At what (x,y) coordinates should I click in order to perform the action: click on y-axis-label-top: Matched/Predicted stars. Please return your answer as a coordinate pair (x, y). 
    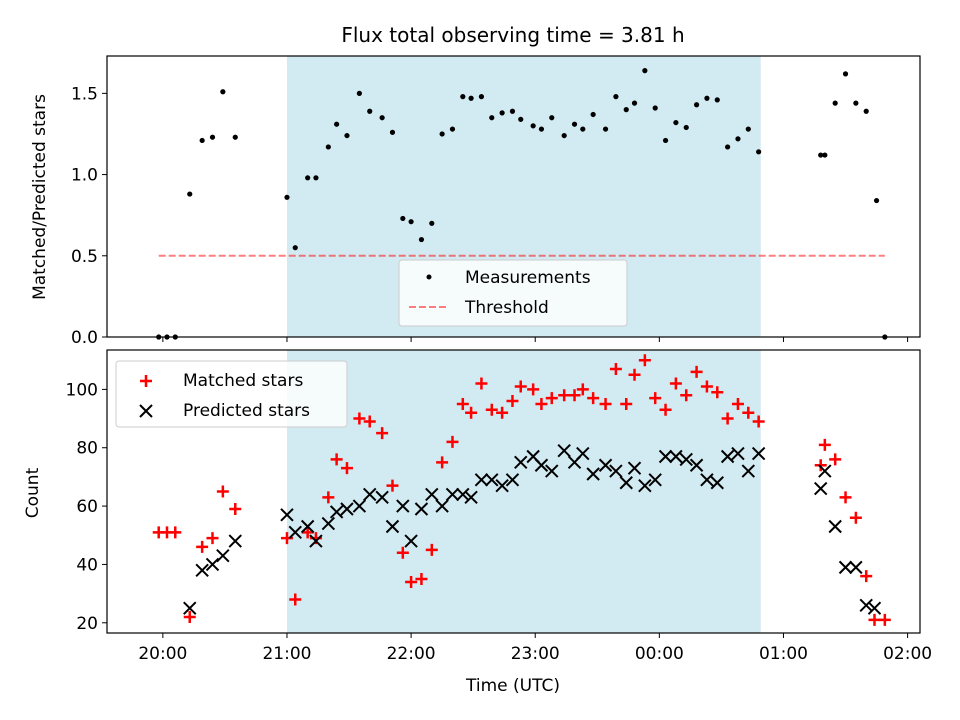
    Looking at the image, I should click on (40, 197).